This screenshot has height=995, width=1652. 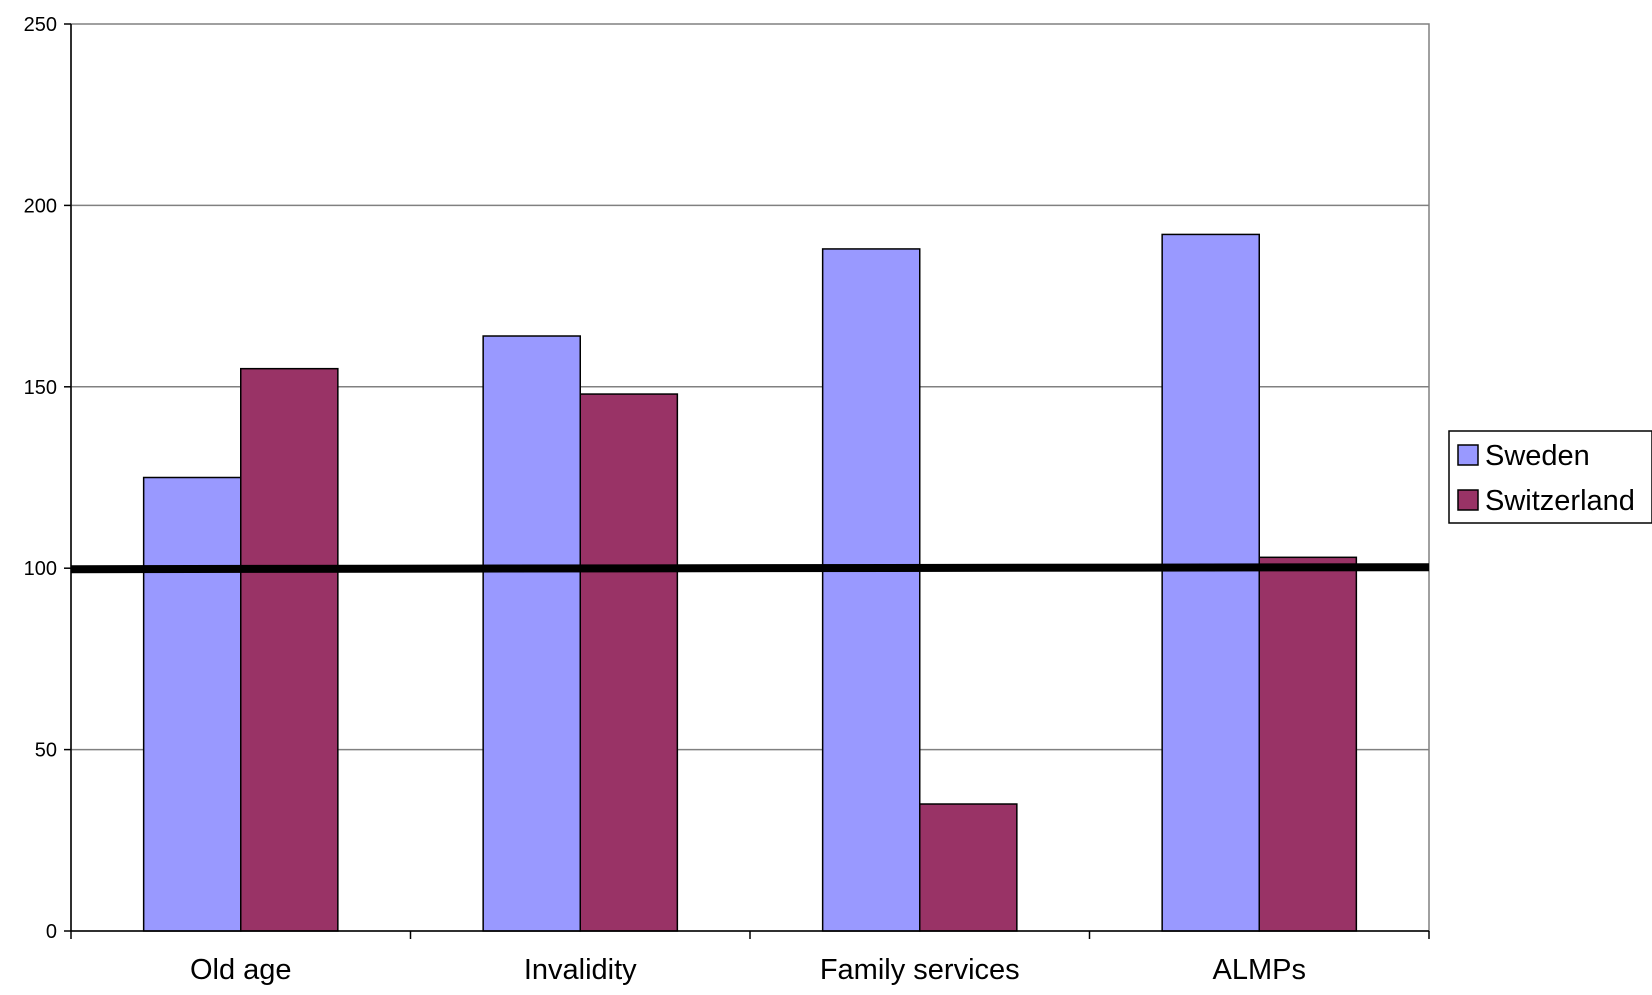 What do you see at coordinates (48, 478) in the screenshot?
I see `y-axis: 0 50 100 150 200 250` at bounding box center [48, 478].